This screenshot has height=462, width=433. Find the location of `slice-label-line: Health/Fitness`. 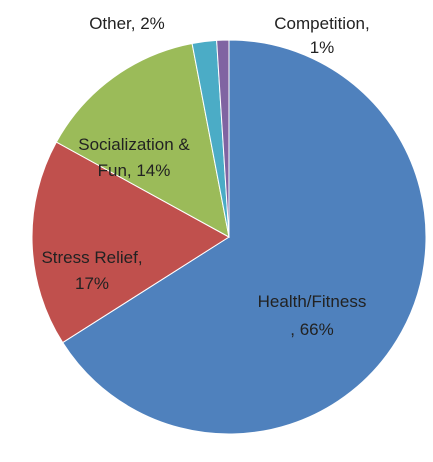

slice-label-line: Health/Fitness is located at coordinates (312, 301).